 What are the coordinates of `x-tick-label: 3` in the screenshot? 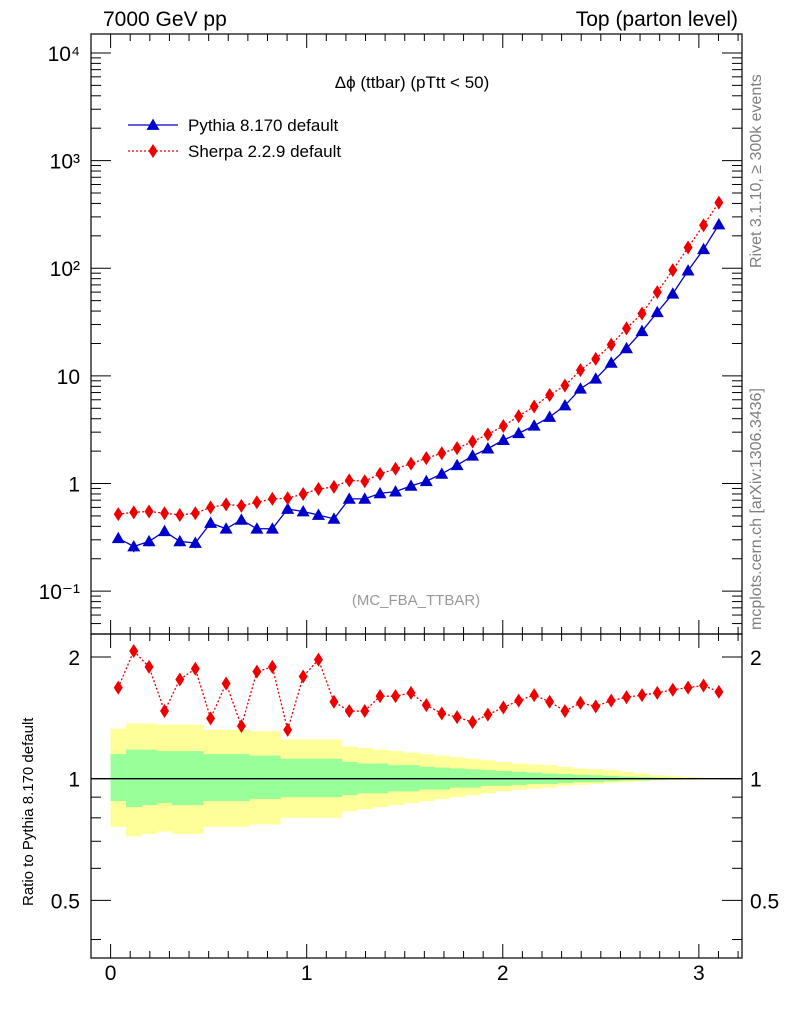 It's located at (699, 973).